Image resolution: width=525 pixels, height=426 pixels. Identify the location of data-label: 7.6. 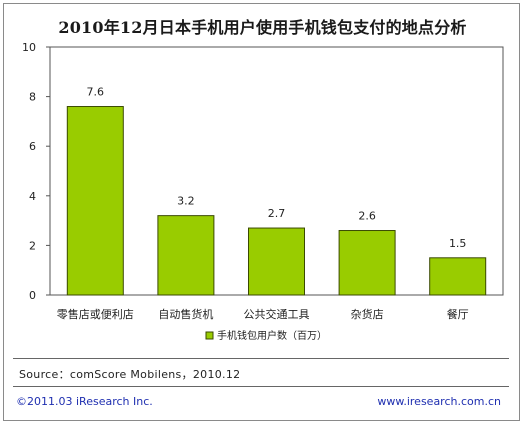
(96, 92).